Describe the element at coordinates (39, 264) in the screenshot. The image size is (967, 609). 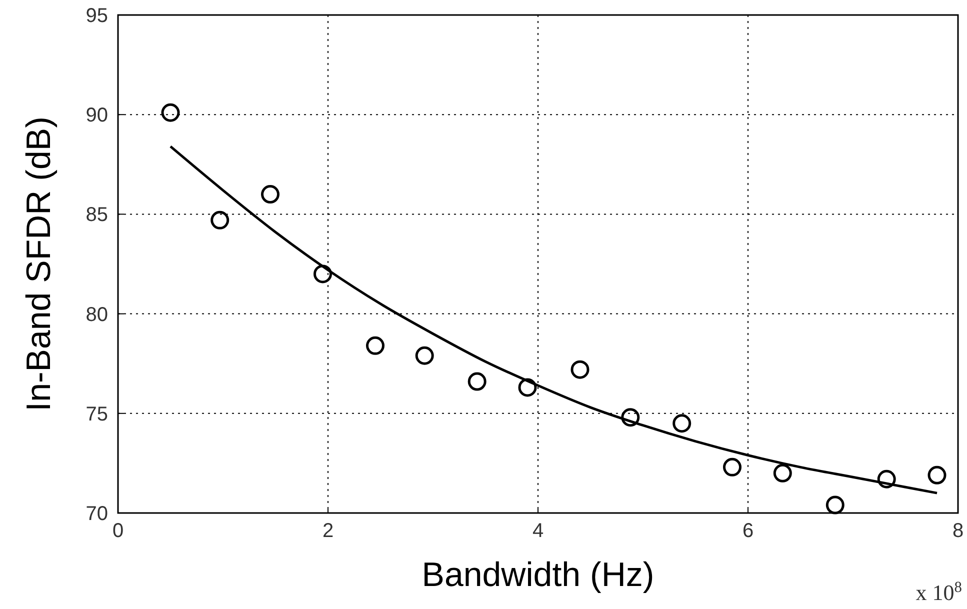
I see `y-axis-title: In-Band SFDR (dB)` at that location.